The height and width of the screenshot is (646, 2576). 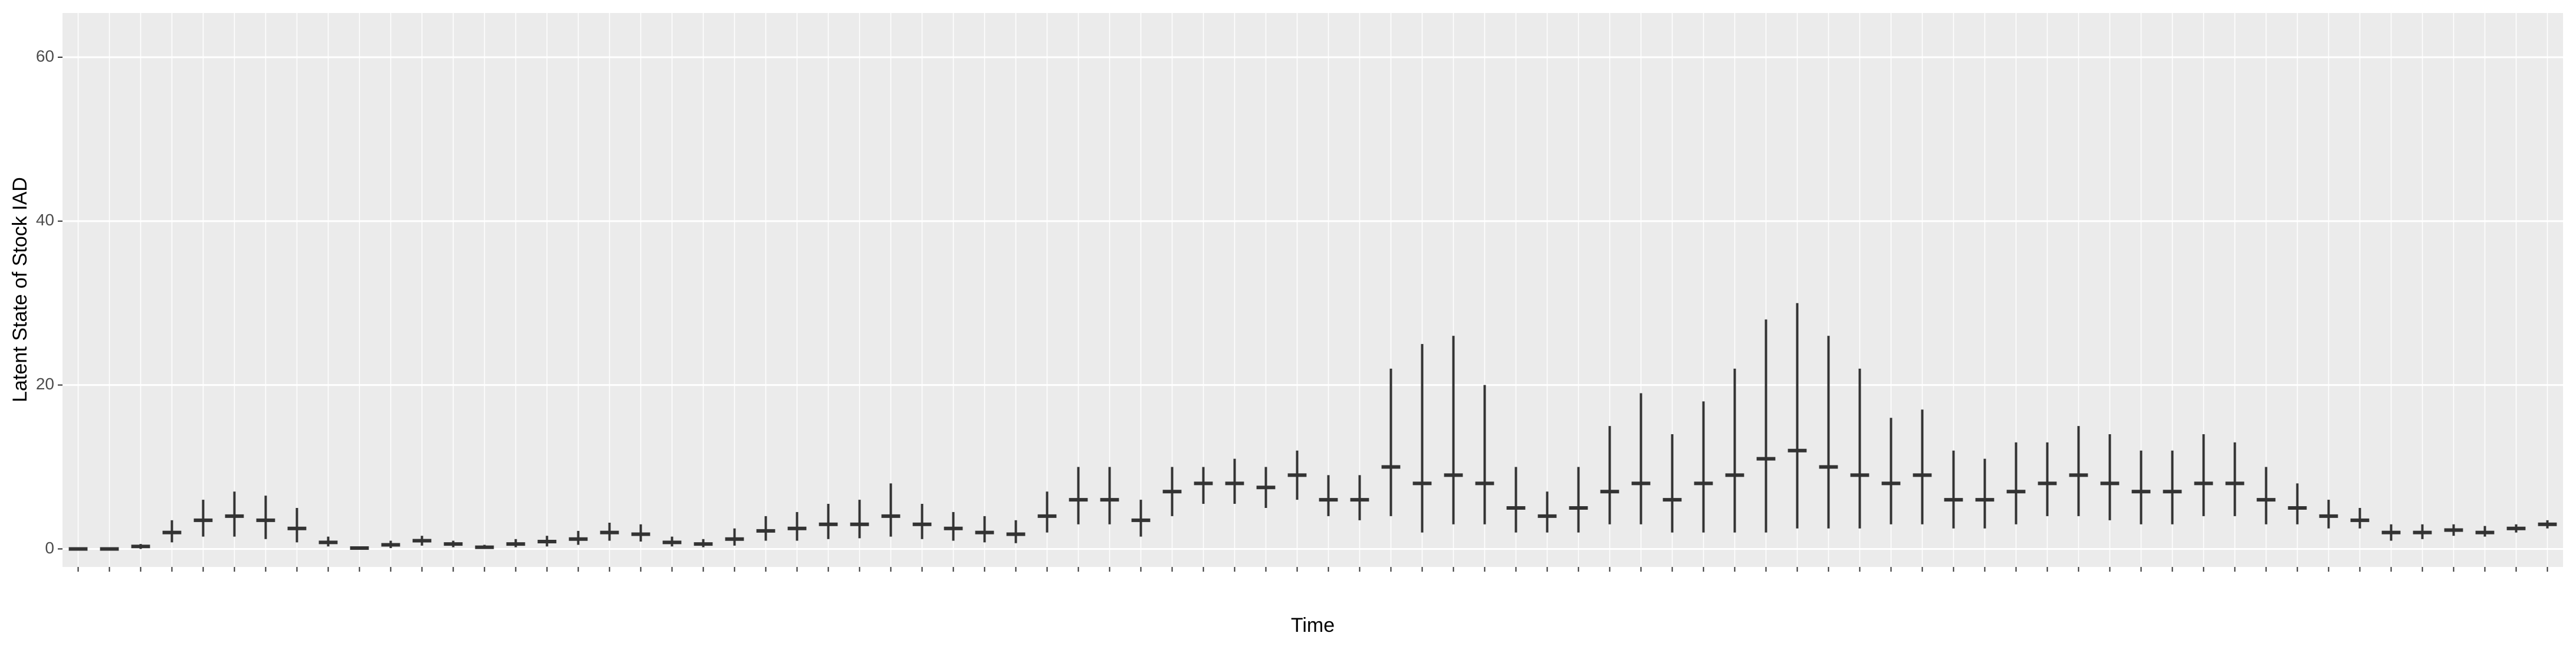 What do you see at coordinates (1313, 625) in the screenshot?
I see `x-axis-title: Time` at bounding box center [1313, 625].